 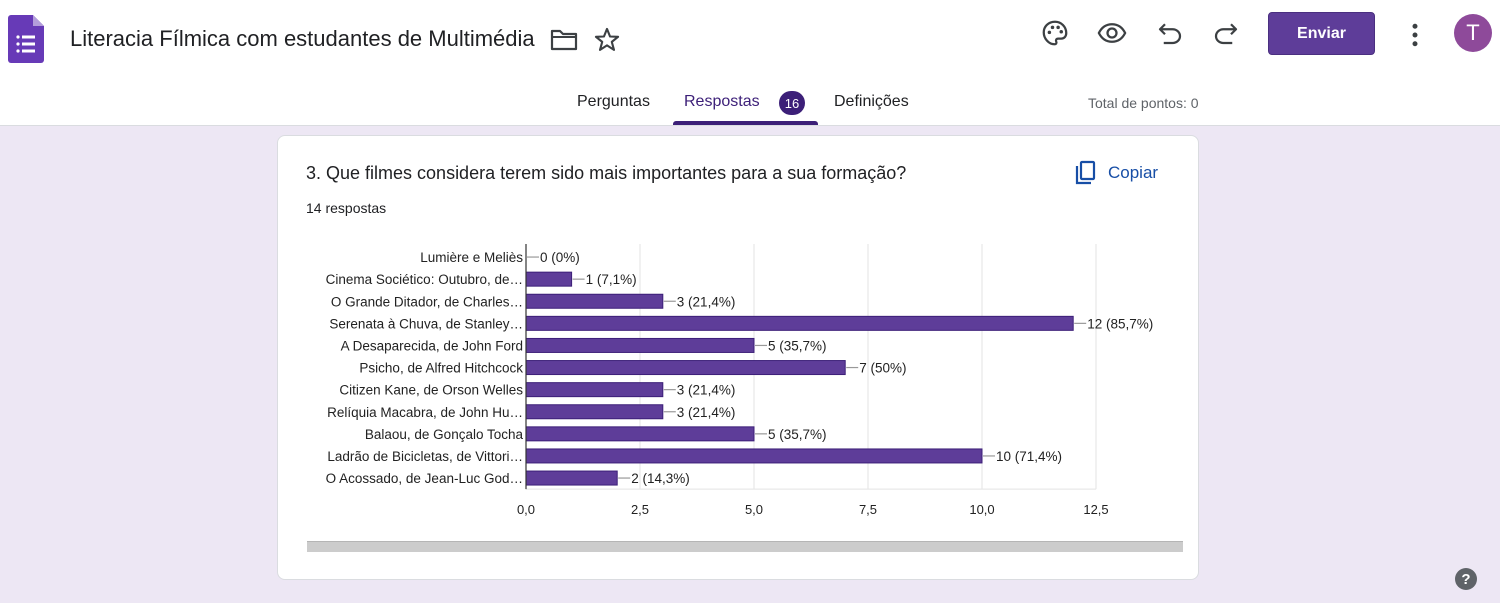 I want to click on data-label: 0 (0%), so click(x=560, y=257).